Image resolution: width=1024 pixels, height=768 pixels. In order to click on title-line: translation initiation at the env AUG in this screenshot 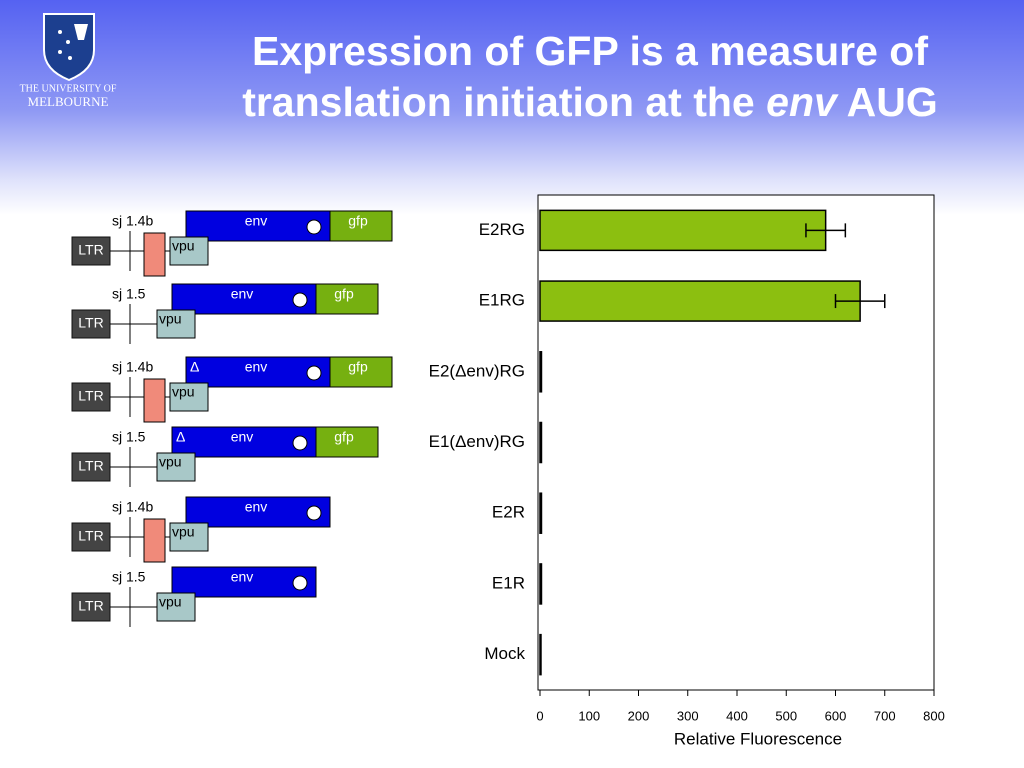, I will do `click(577, 102)`.